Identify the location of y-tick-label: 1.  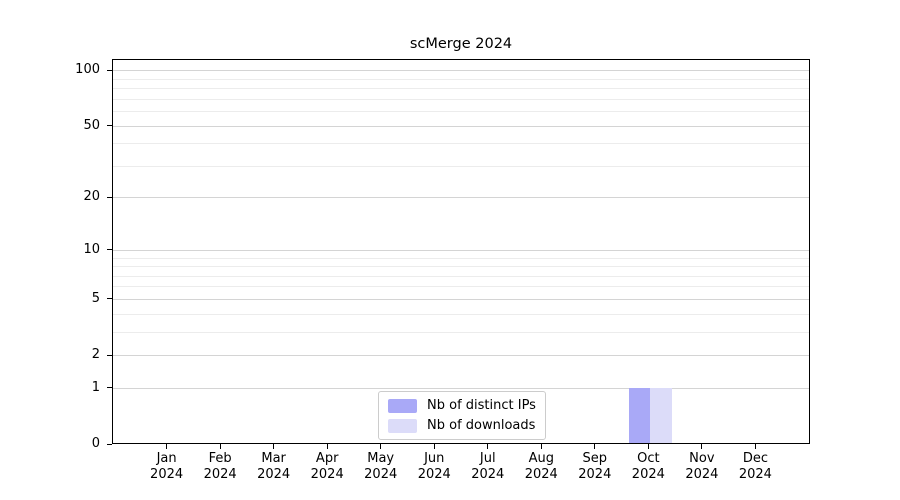
(95, 387).